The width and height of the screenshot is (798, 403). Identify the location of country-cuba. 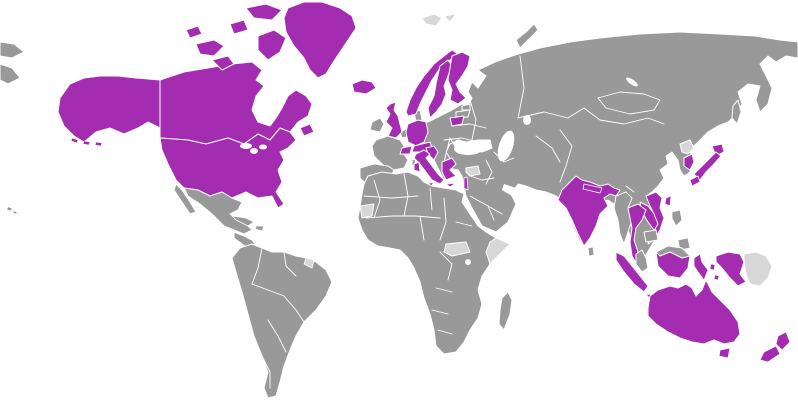
(243, 221).